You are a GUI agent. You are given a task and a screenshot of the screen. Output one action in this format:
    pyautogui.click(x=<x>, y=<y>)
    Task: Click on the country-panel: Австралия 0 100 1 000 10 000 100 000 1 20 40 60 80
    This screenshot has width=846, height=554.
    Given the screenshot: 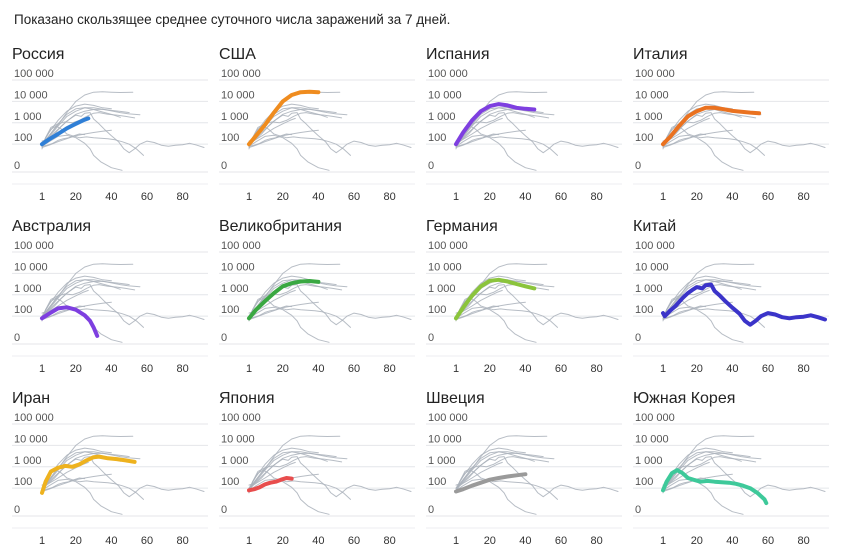 What is the action you would take?
    pyautogui.click(x=110, y=297)
    